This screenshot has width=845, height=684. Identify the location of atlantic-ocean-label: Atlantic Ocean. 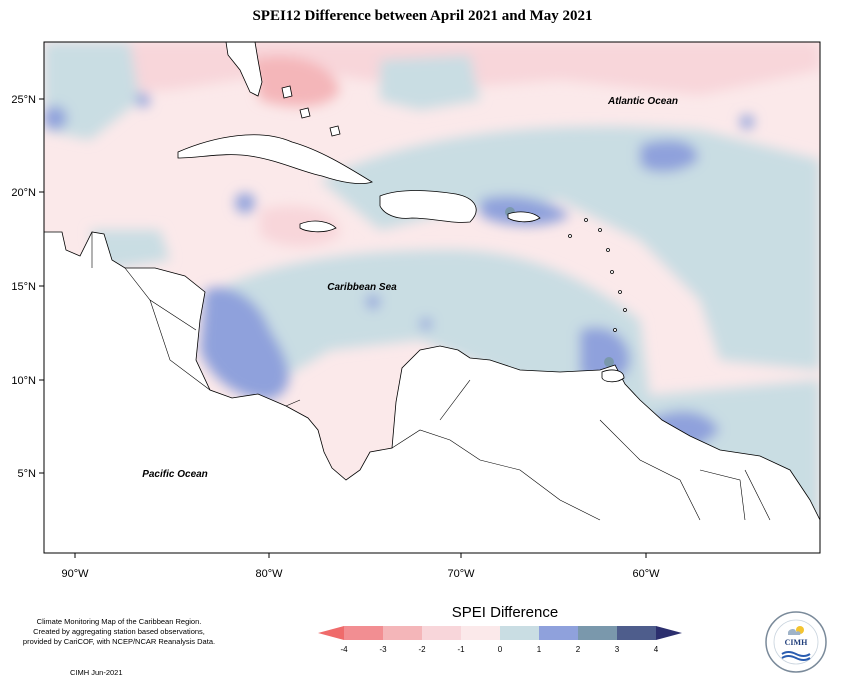
(642, 101).